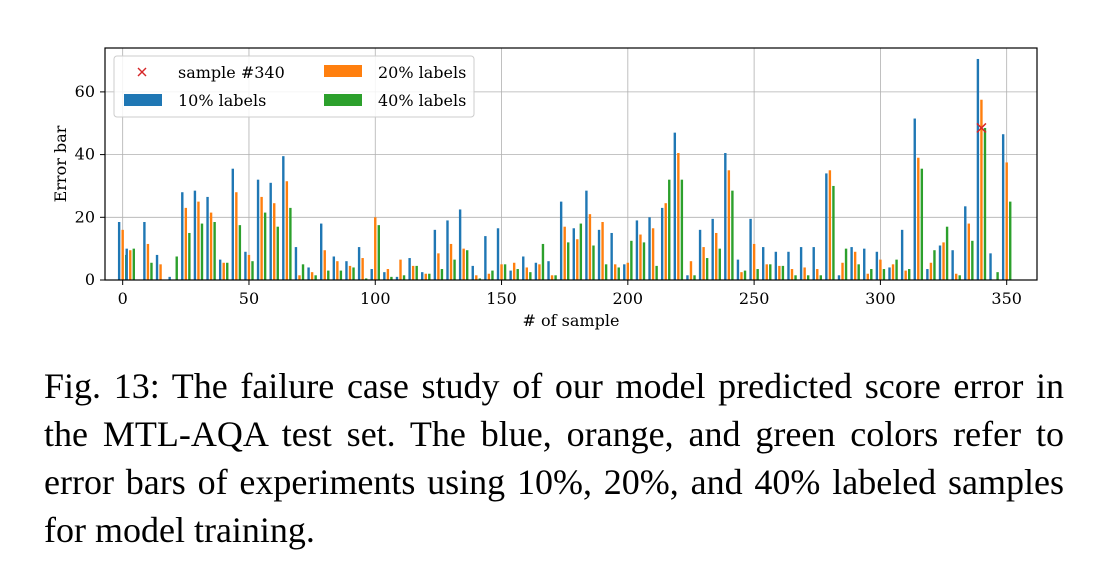  Describe the element at coordinates (770, 272) in the screenshot. I see `bar-s2-x255` at that location.